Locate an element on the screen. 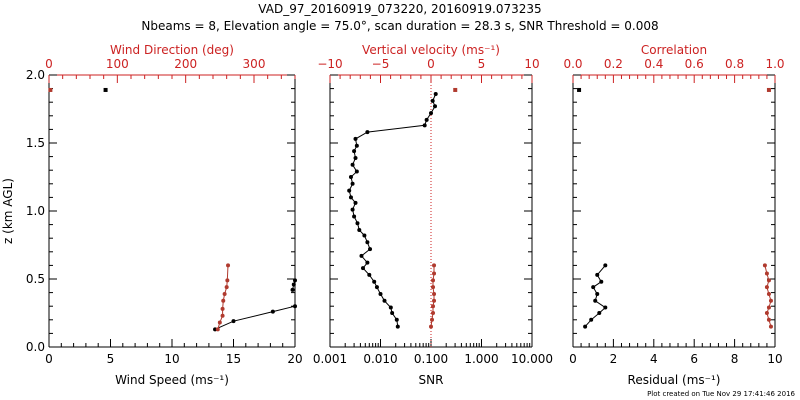 This screenshot has width=800, height=400. top-tick-label: 200 is located at coordinates (185, 64).